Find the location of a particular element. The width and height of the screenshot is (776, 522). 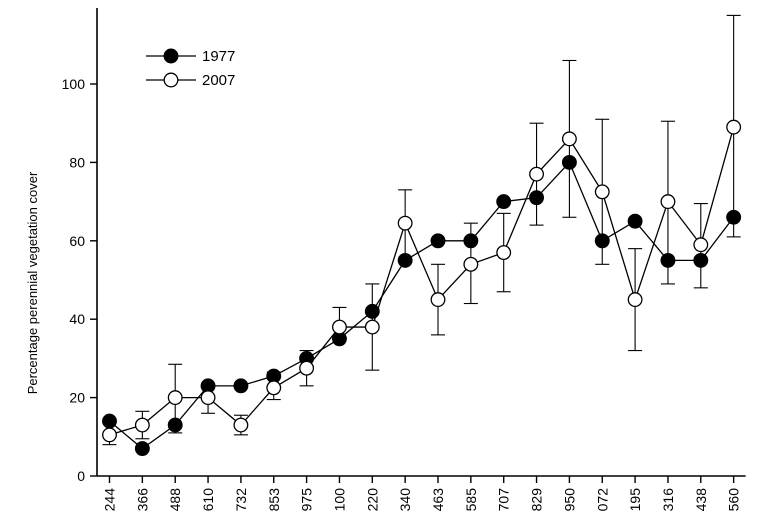

x-tick-label: 975 is located at coordinates (307, 500).